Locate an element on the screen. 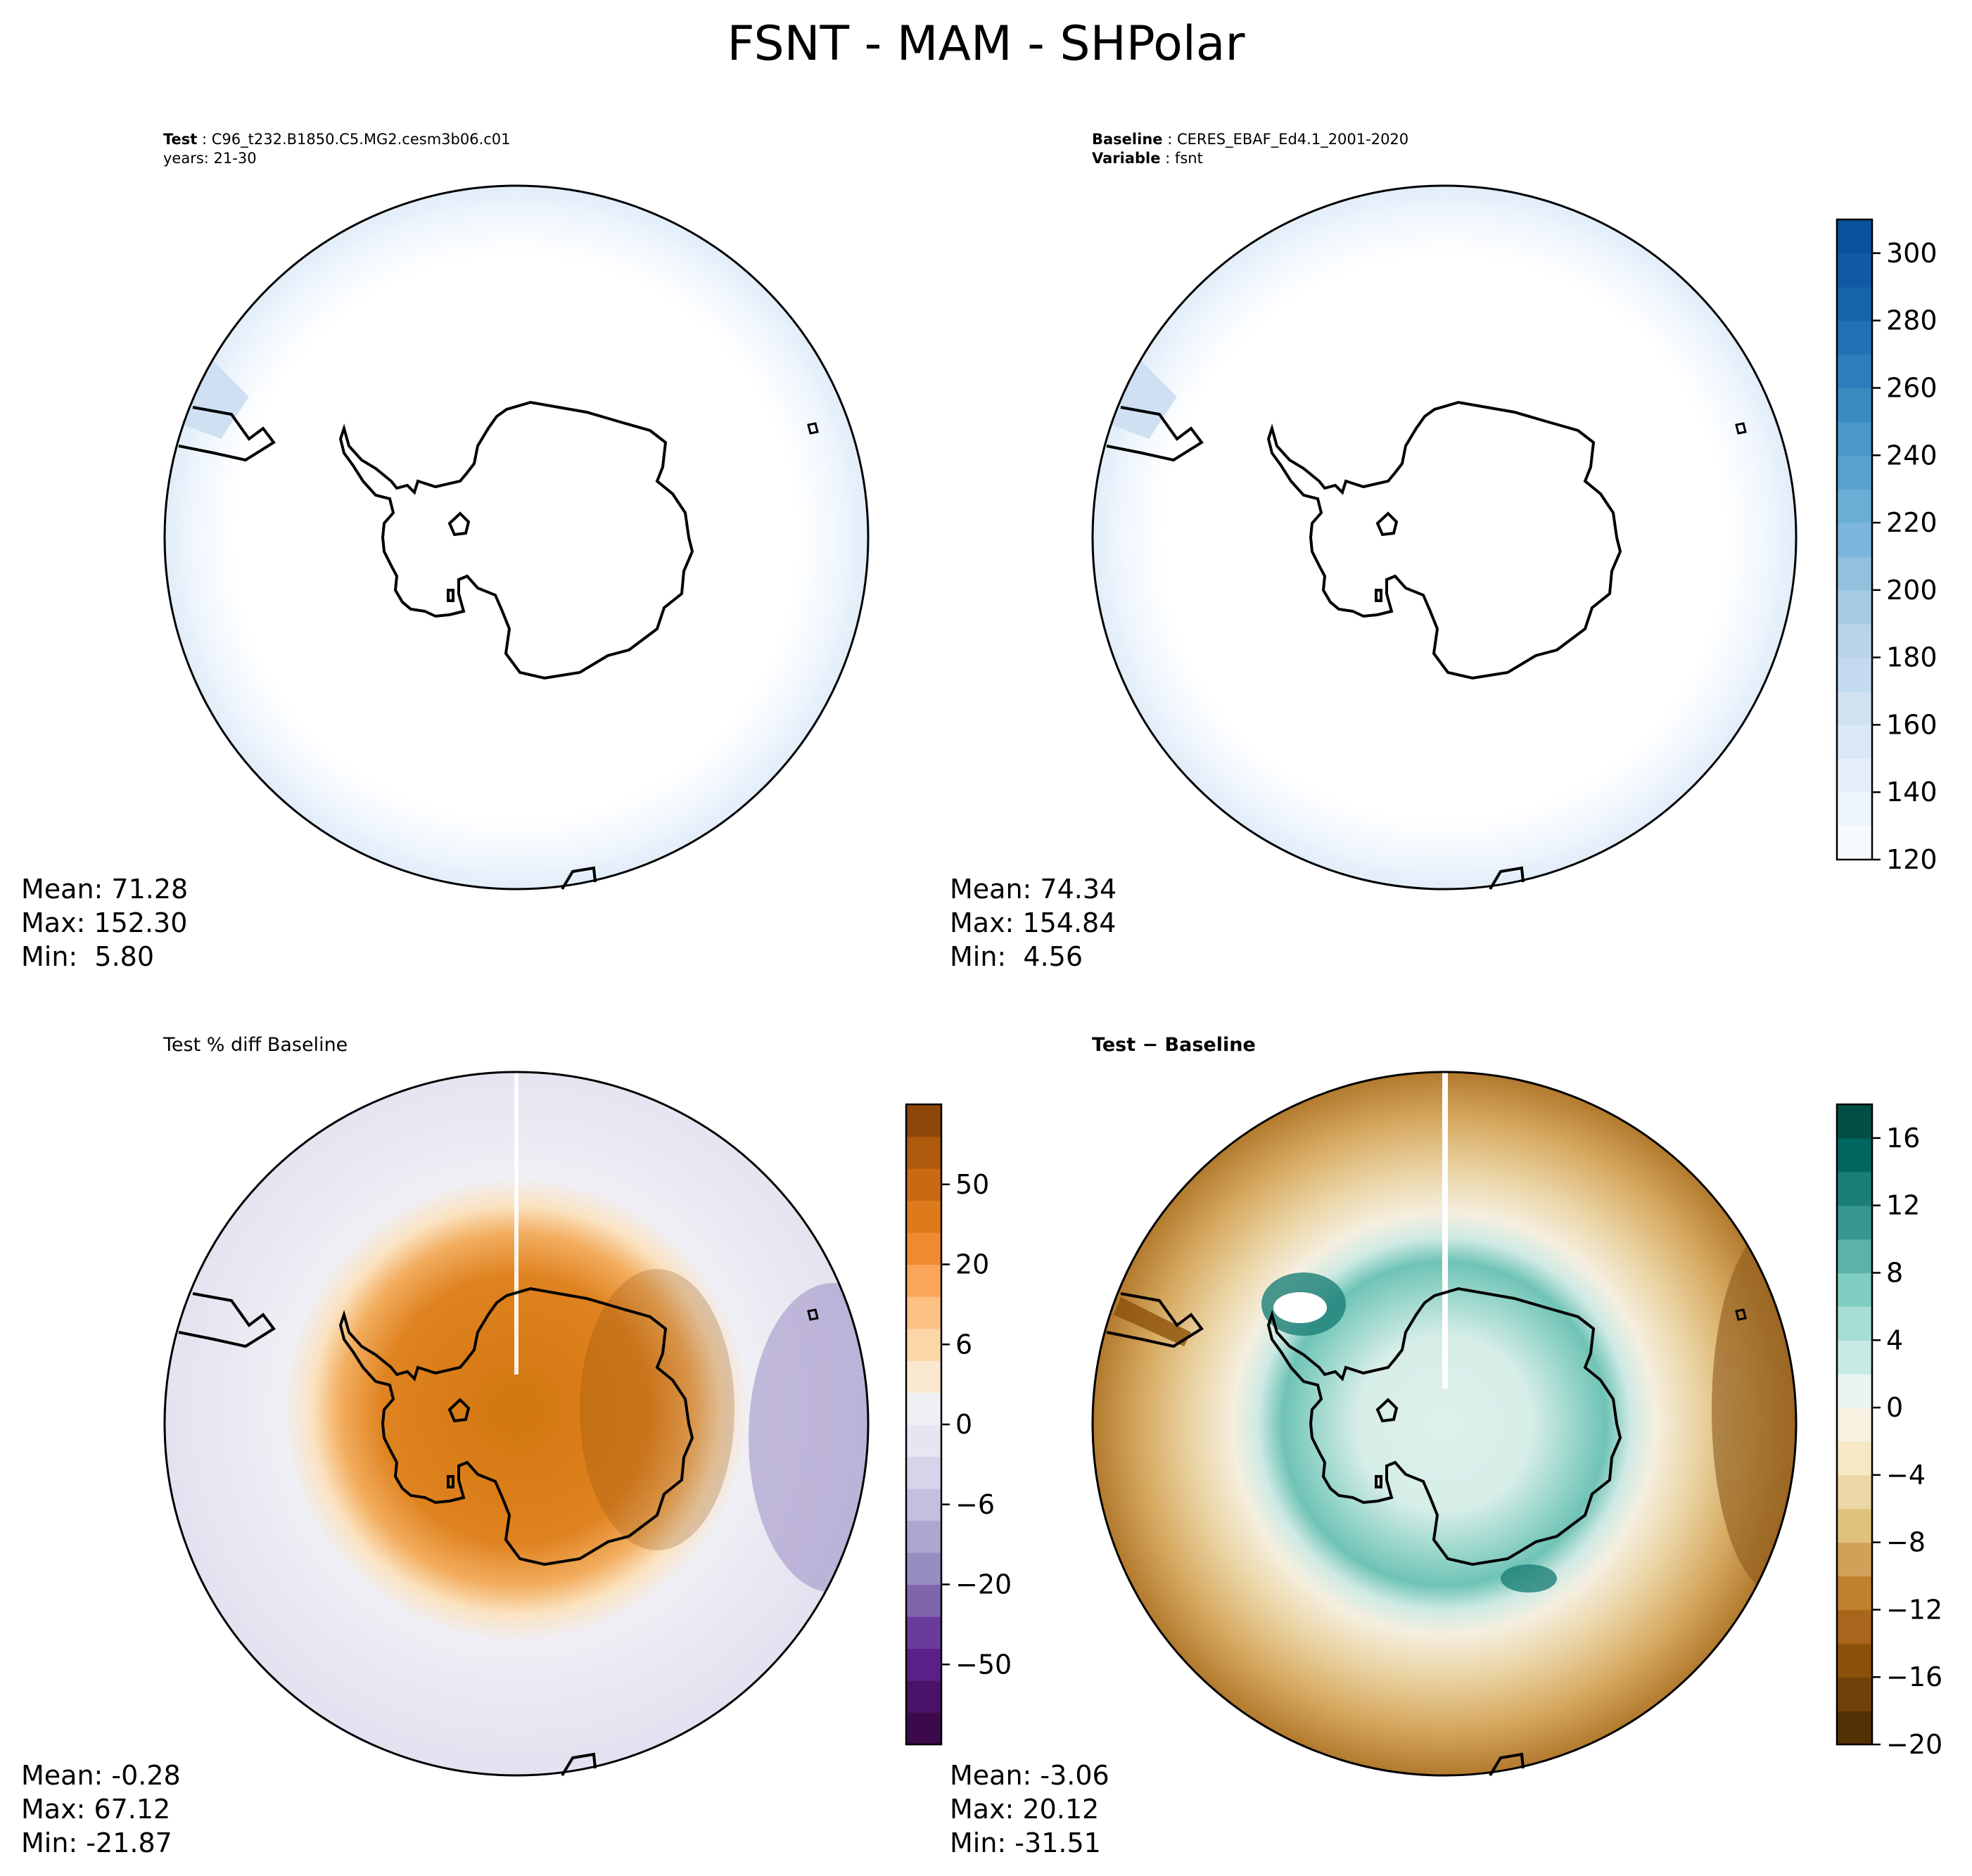 The width and height of the screenshot is (1972, 1876). fsnt-colorbar-border is located at coordinates (1855, 539).